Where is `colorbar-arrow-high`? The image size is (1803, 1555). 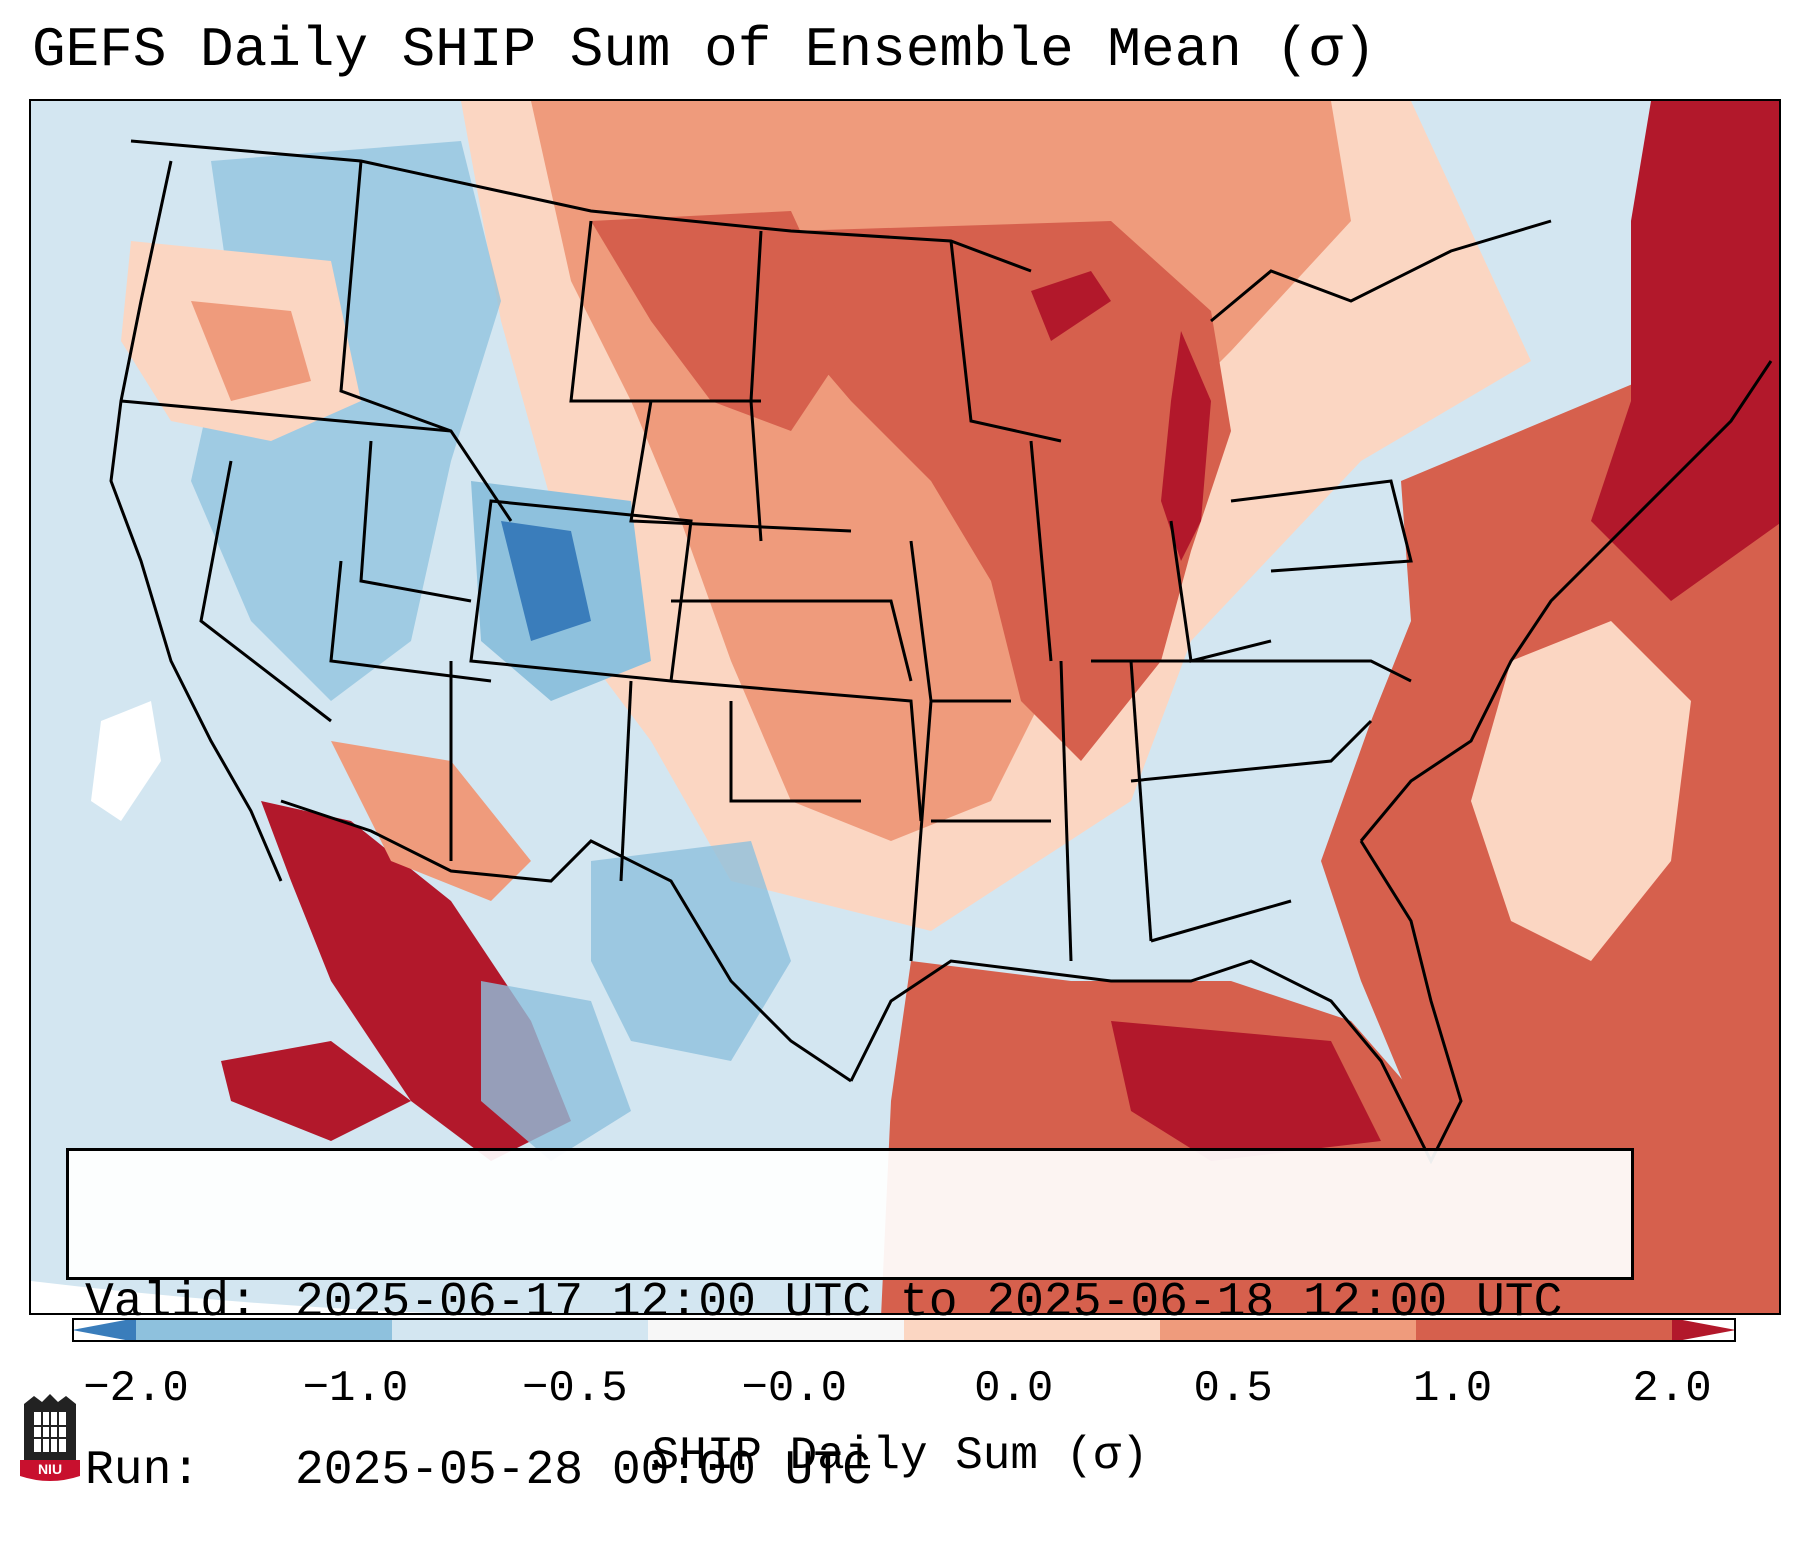
colorbar-arrow-high is located at coordinates (1704, 1330).